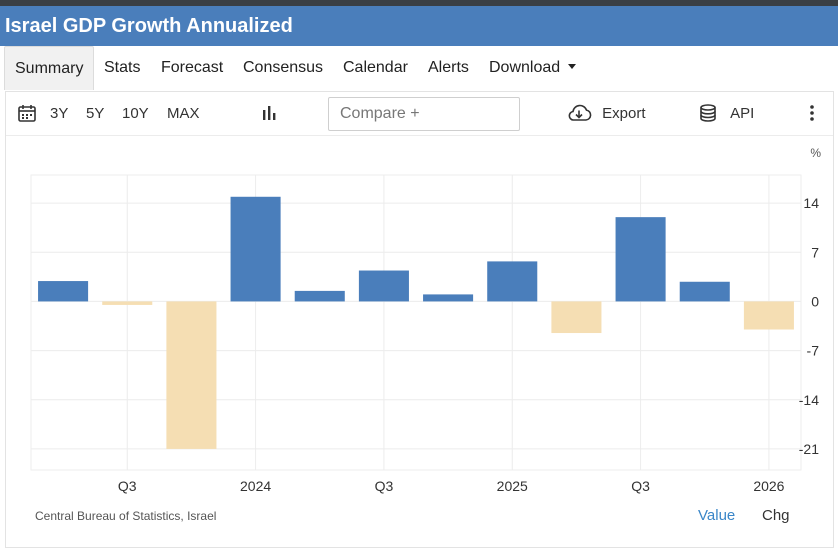  What do you see at coordinates (95, 113) in the screenshot?
I see `range-5y-button: 5Y` at bounding box center [95, 113].